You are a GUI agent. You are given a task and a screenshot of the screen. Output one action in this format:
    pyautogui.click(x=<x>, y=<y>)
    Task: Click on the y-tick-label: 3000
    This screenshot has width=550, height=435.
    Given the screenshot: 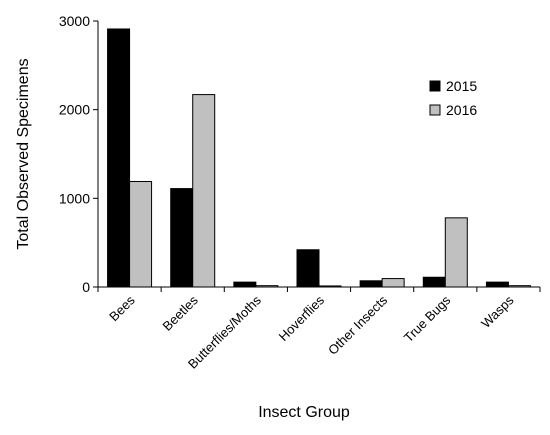 What is the action you would take?
    pyautogui.click(x=74, y=21)
    